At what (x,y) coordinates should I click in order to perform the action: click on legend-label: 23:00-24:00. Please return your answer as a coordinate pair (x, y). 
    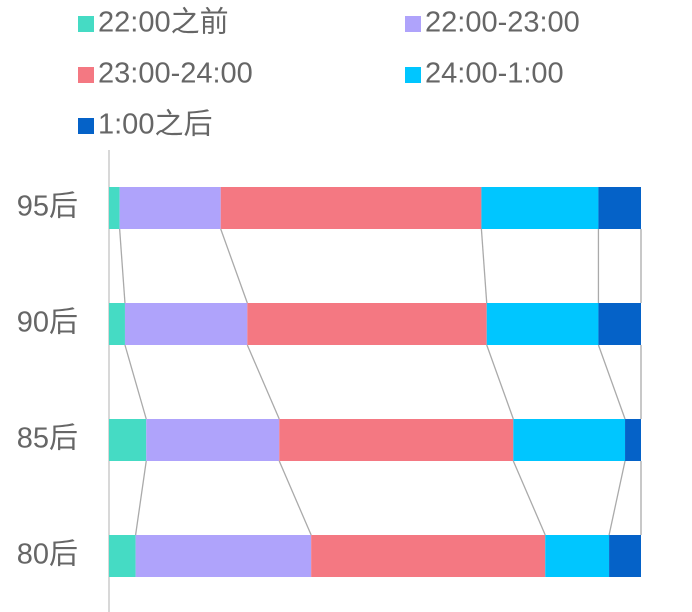
    Looking at the image, I should click on (175, 74).